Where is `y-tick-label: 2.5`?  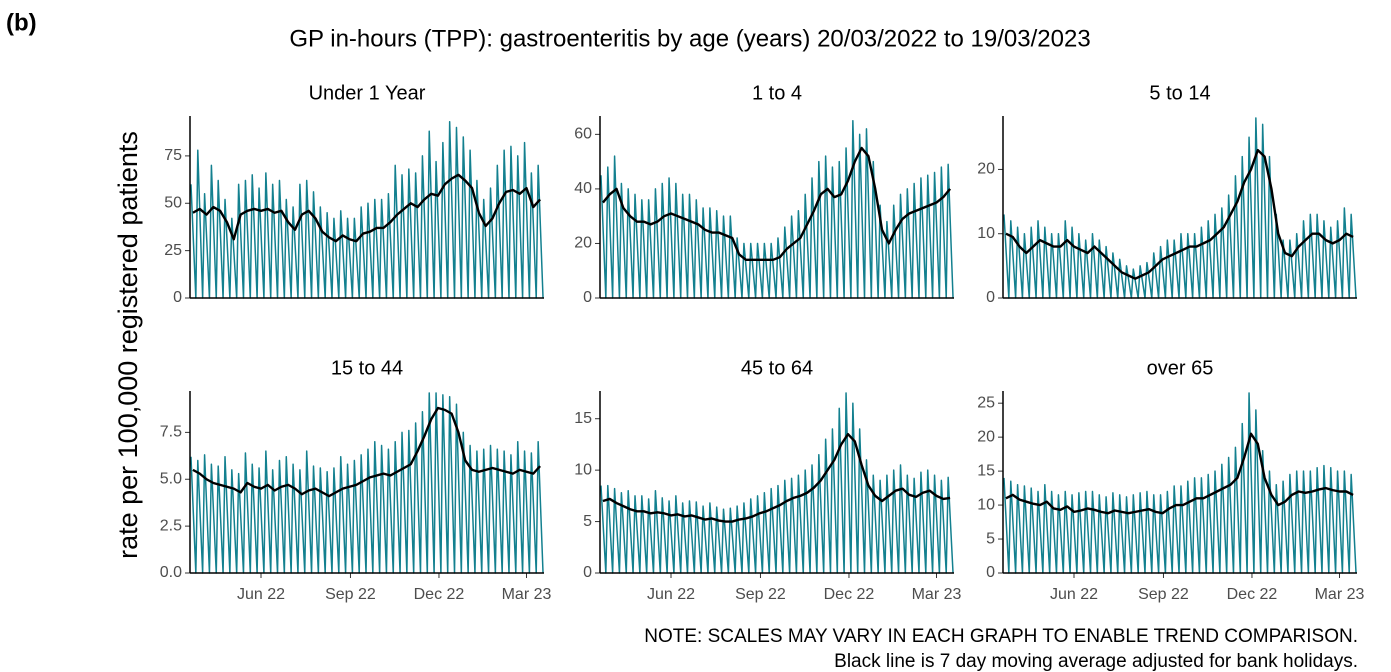
y-tick-label: 2.5 is located at coordinates (171, 525).